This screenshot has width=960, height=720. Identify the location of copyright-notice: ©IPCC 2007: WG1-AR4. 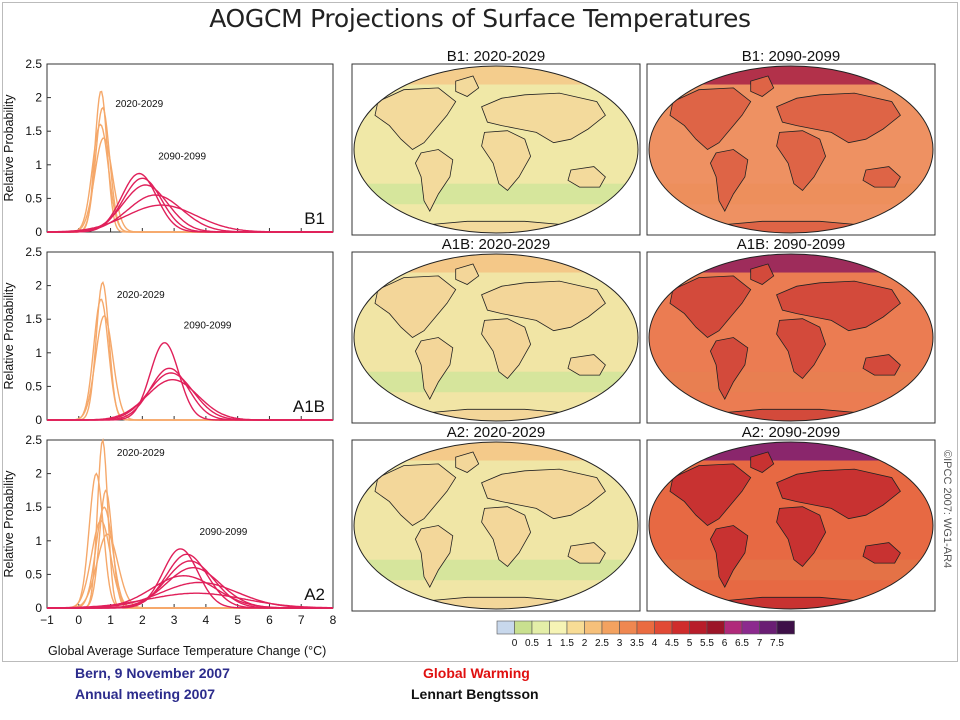
(945, 535).